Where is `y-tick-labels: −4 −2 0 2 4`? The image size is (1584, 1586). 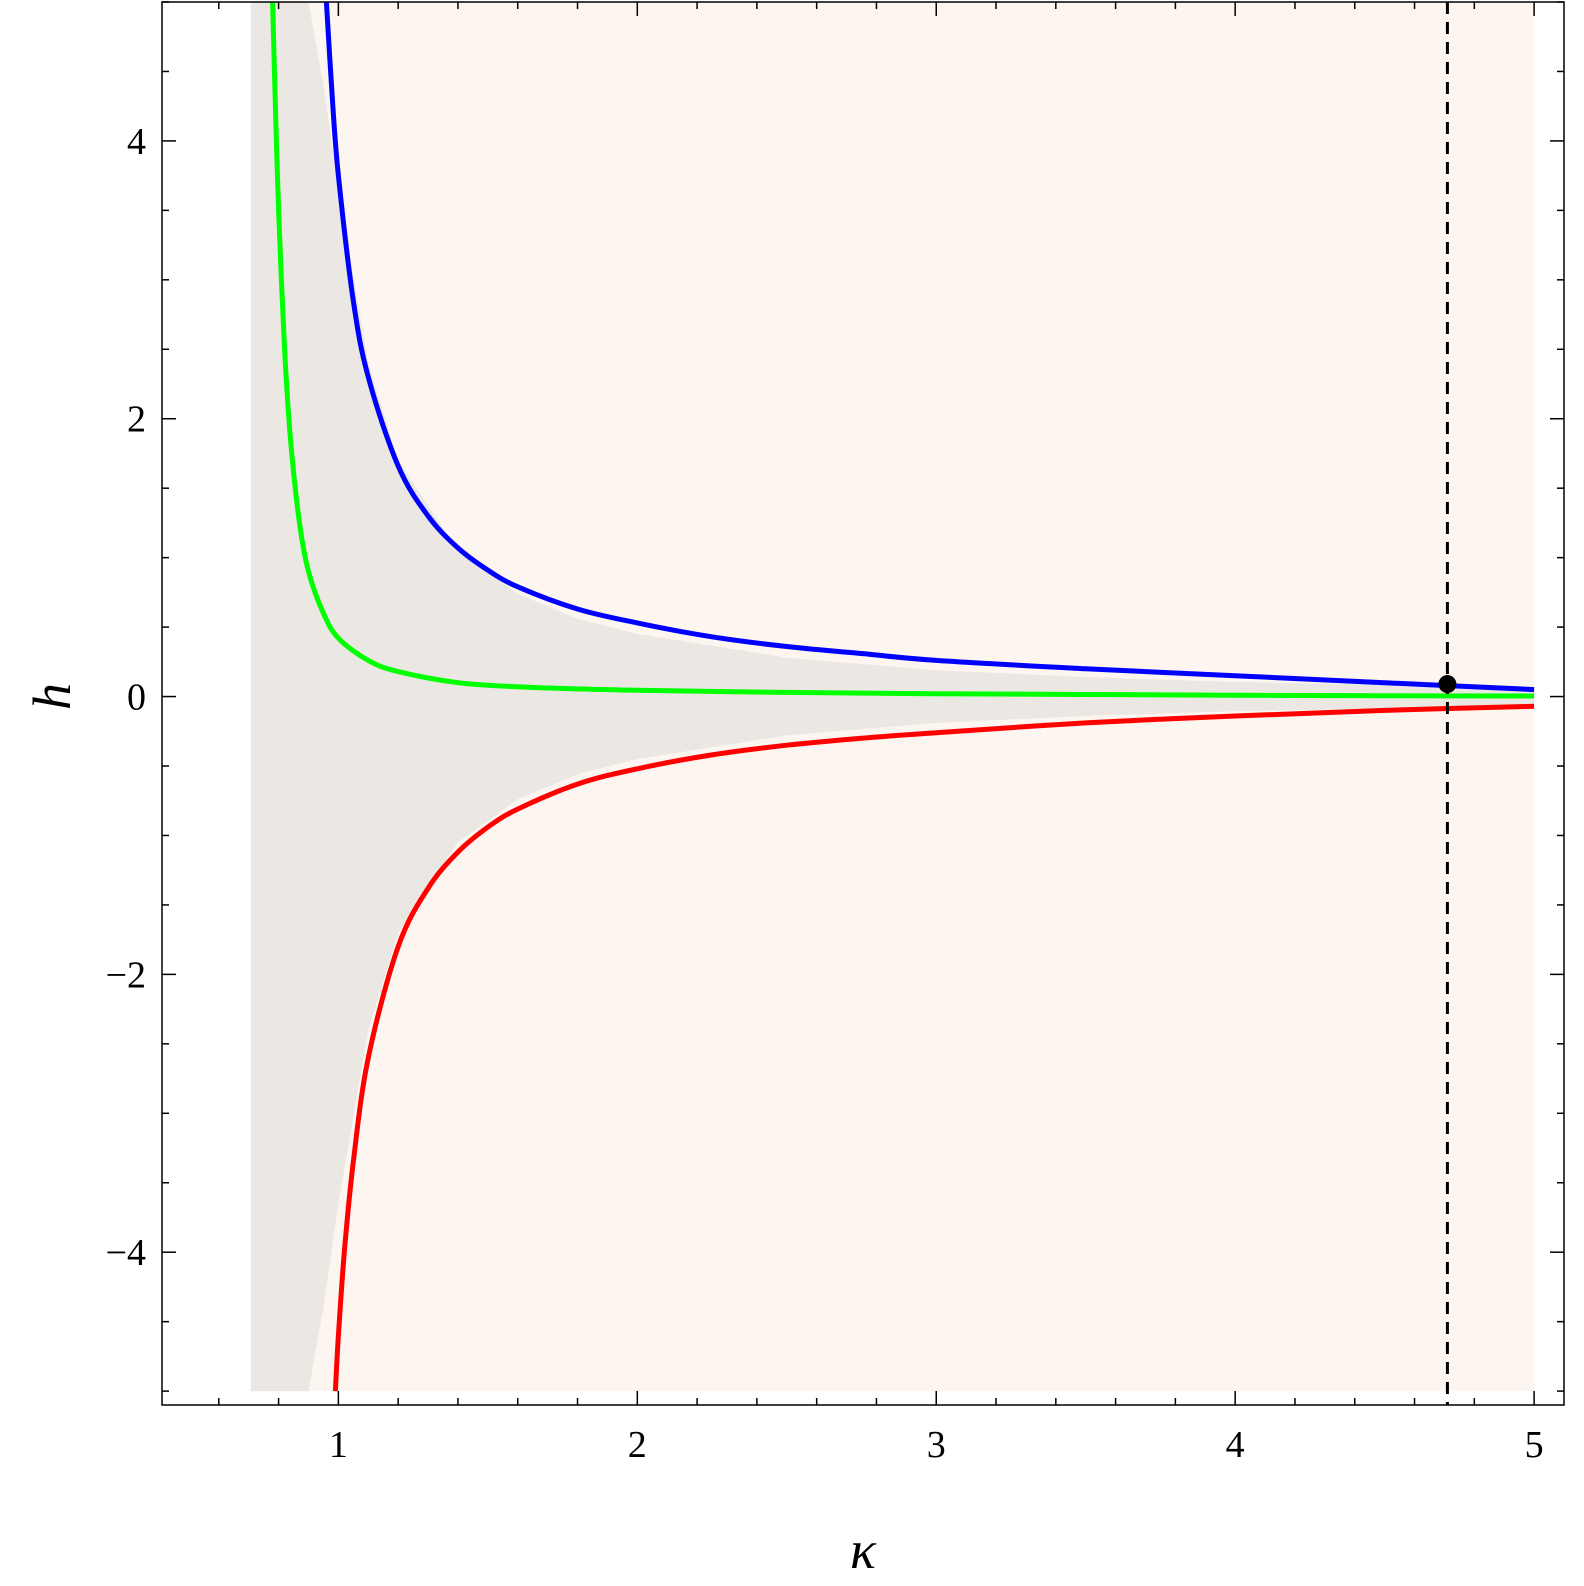 y-tick-labels: −4 −2 0 2 4 is located at coordinates (126, 697).